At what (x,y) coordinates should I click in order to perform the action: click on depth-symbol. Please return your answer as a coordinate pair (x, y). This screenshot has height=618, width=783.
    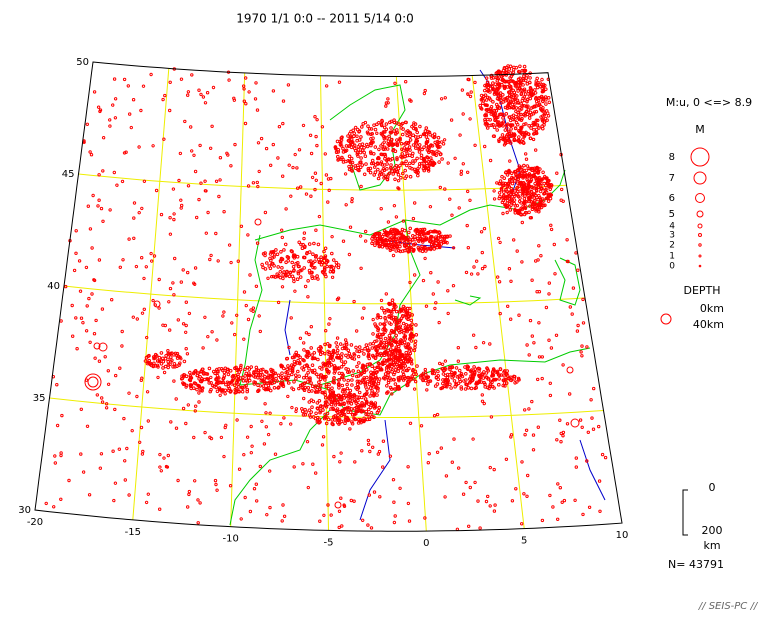
    Looking at the image, I should click on (666, 319).